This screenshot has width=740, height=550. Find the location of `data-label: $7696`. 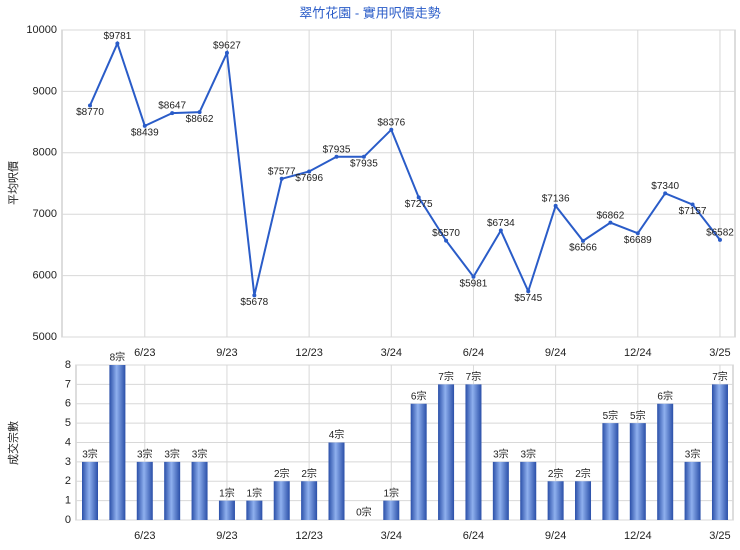

data-label: $7696 is located at coordinates (309, 178).